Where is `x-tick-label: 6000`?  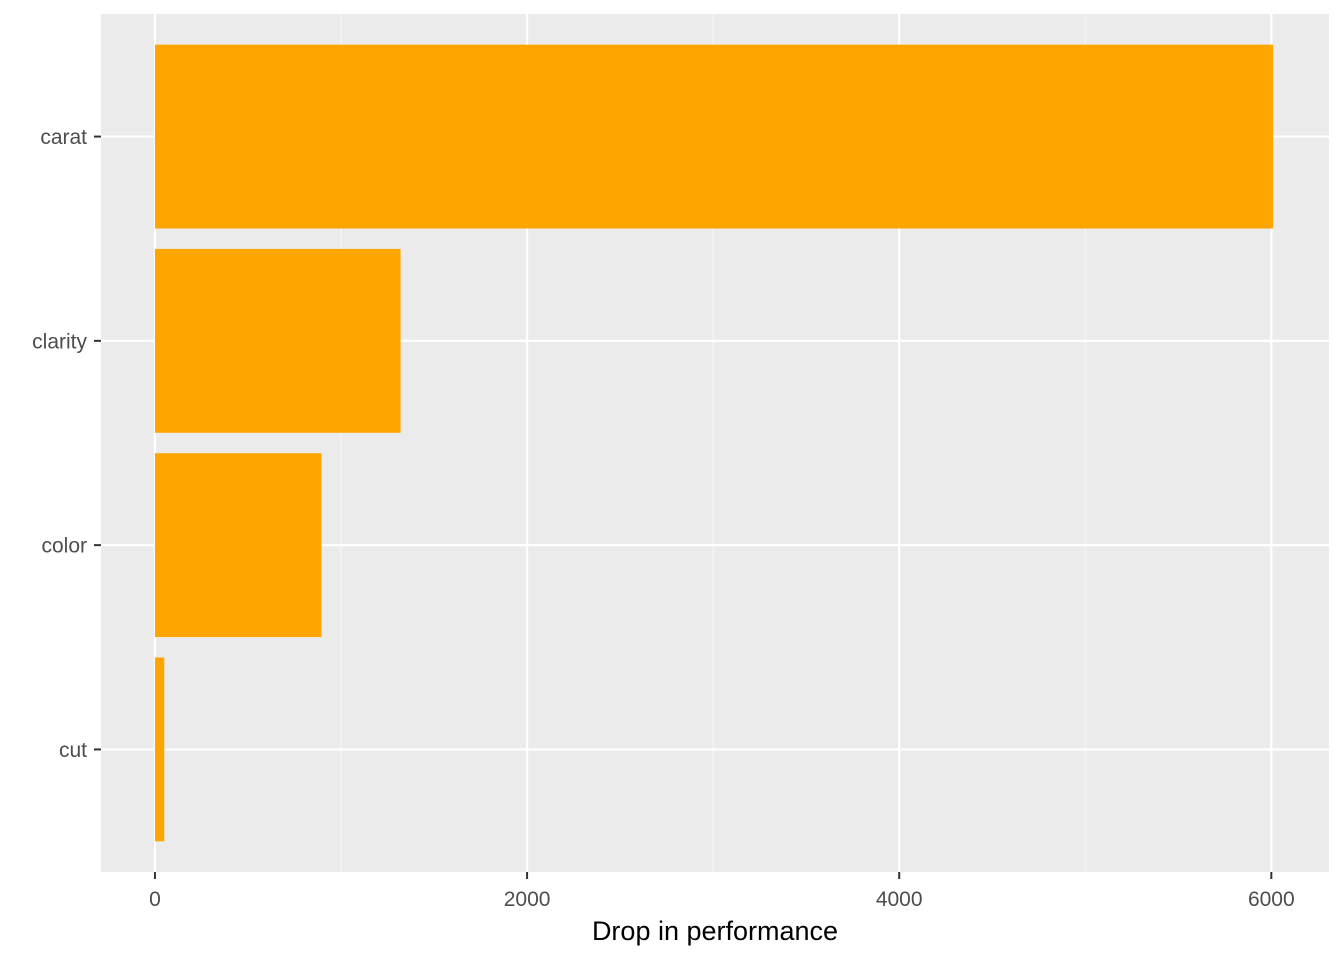
x-tick-label: 6000 is located at coordinates (1271, 899).